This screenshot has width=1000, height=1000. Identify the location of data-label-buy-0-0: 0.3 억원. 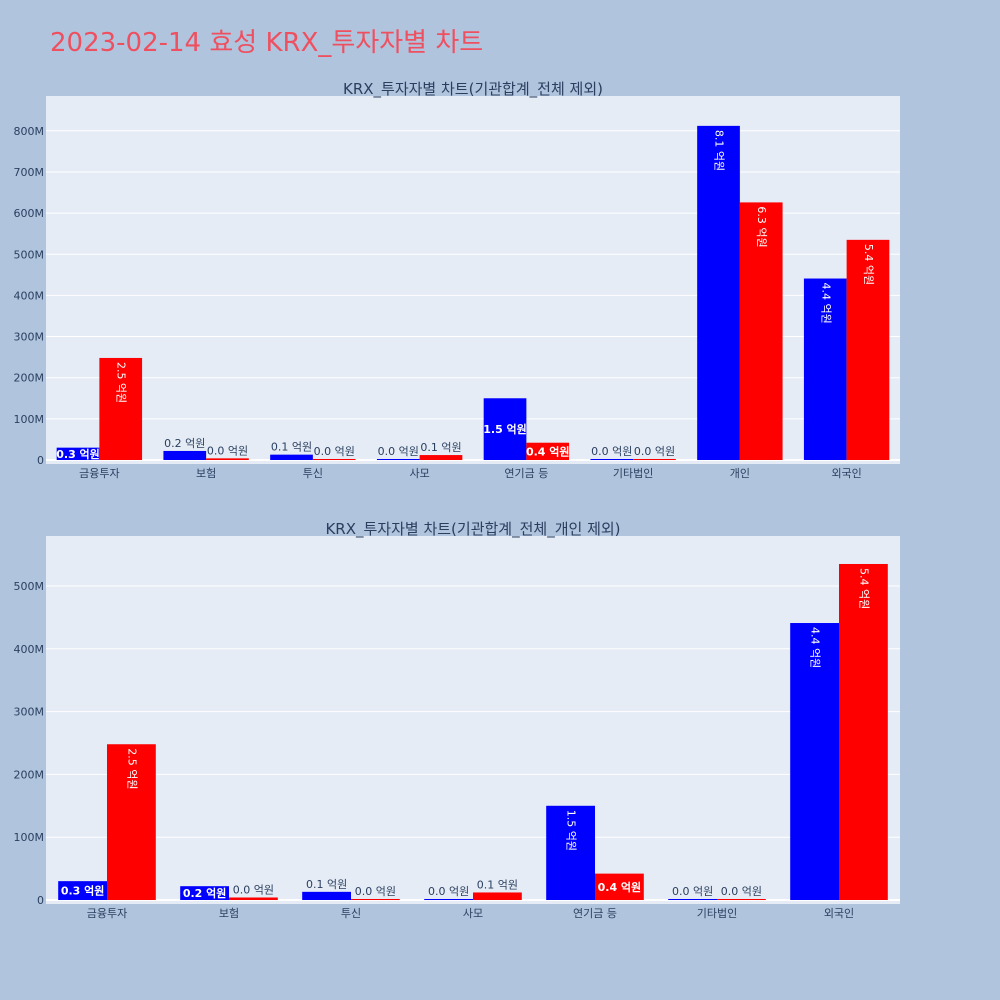
(78, 454).